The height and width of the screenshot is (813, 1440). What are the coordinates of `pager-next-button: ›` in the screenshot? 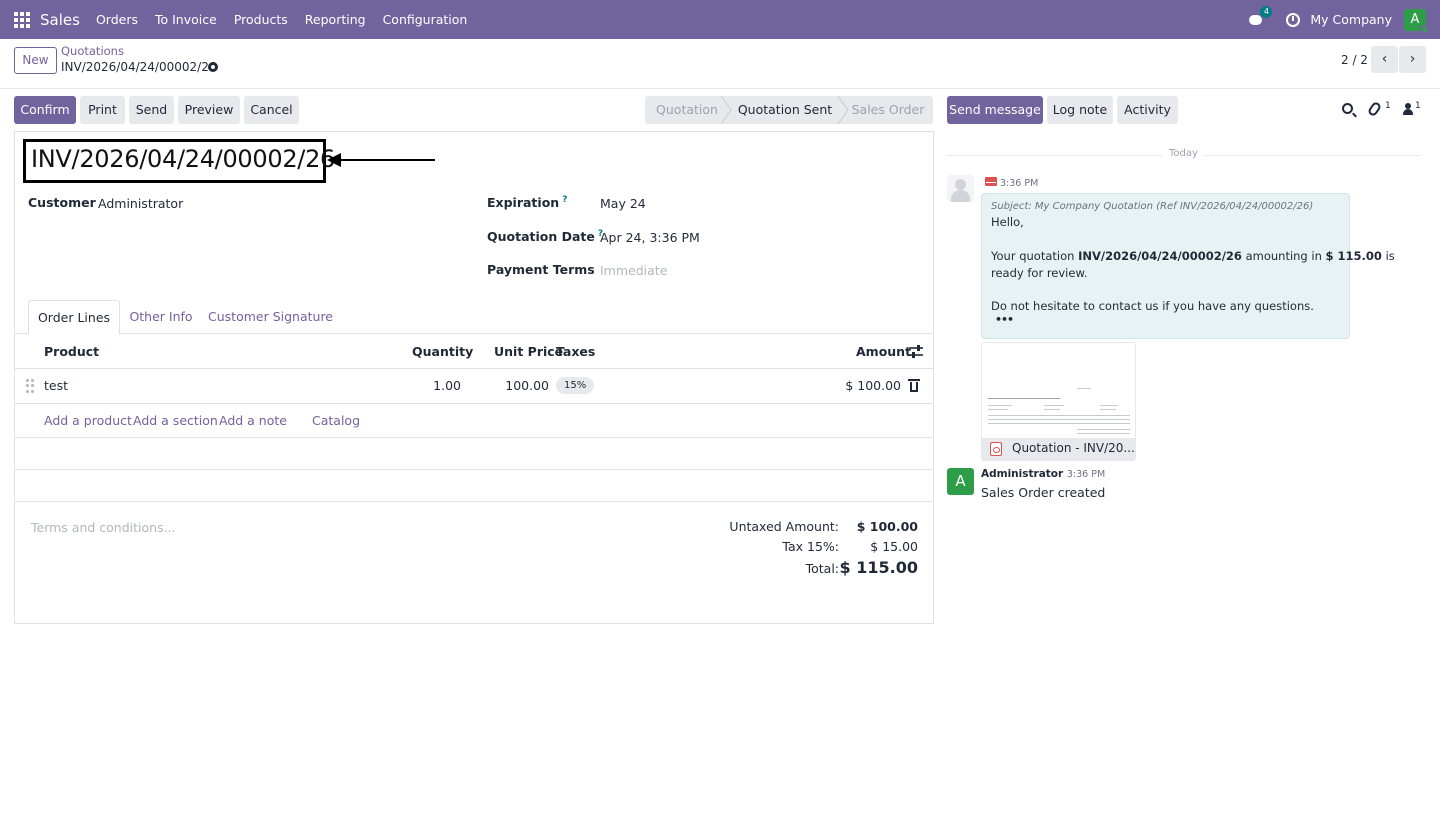 It's located at (1412, 59).